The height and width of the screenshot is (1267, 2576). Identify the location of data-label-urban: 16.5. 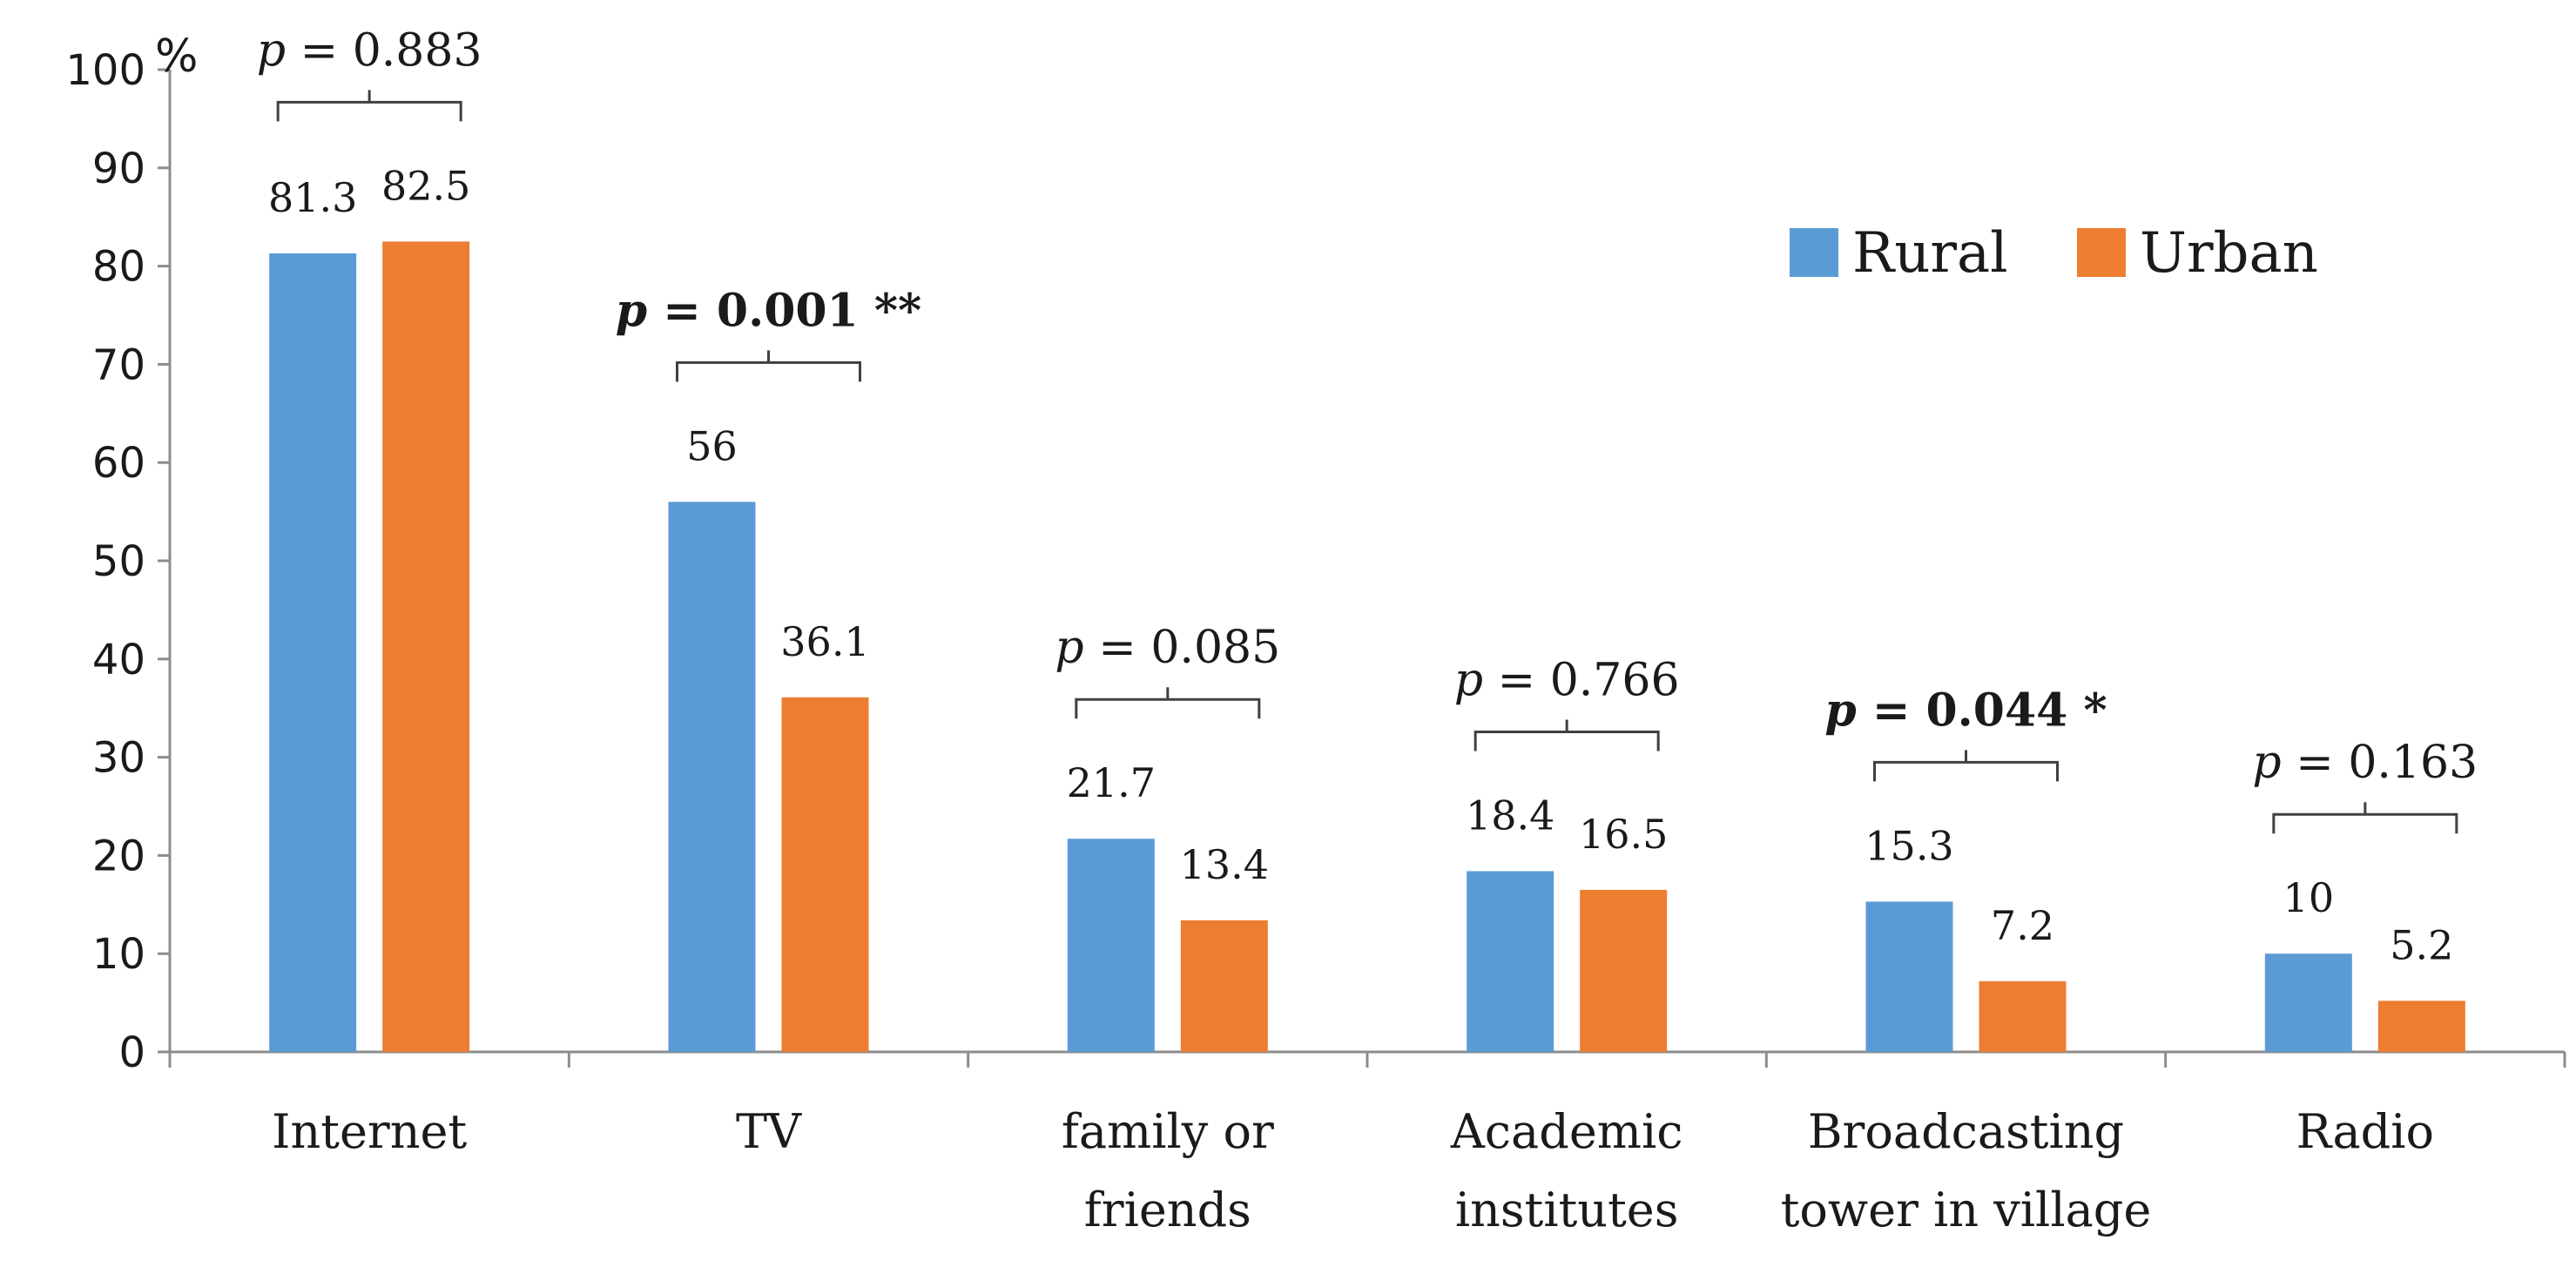
(1624, 834).